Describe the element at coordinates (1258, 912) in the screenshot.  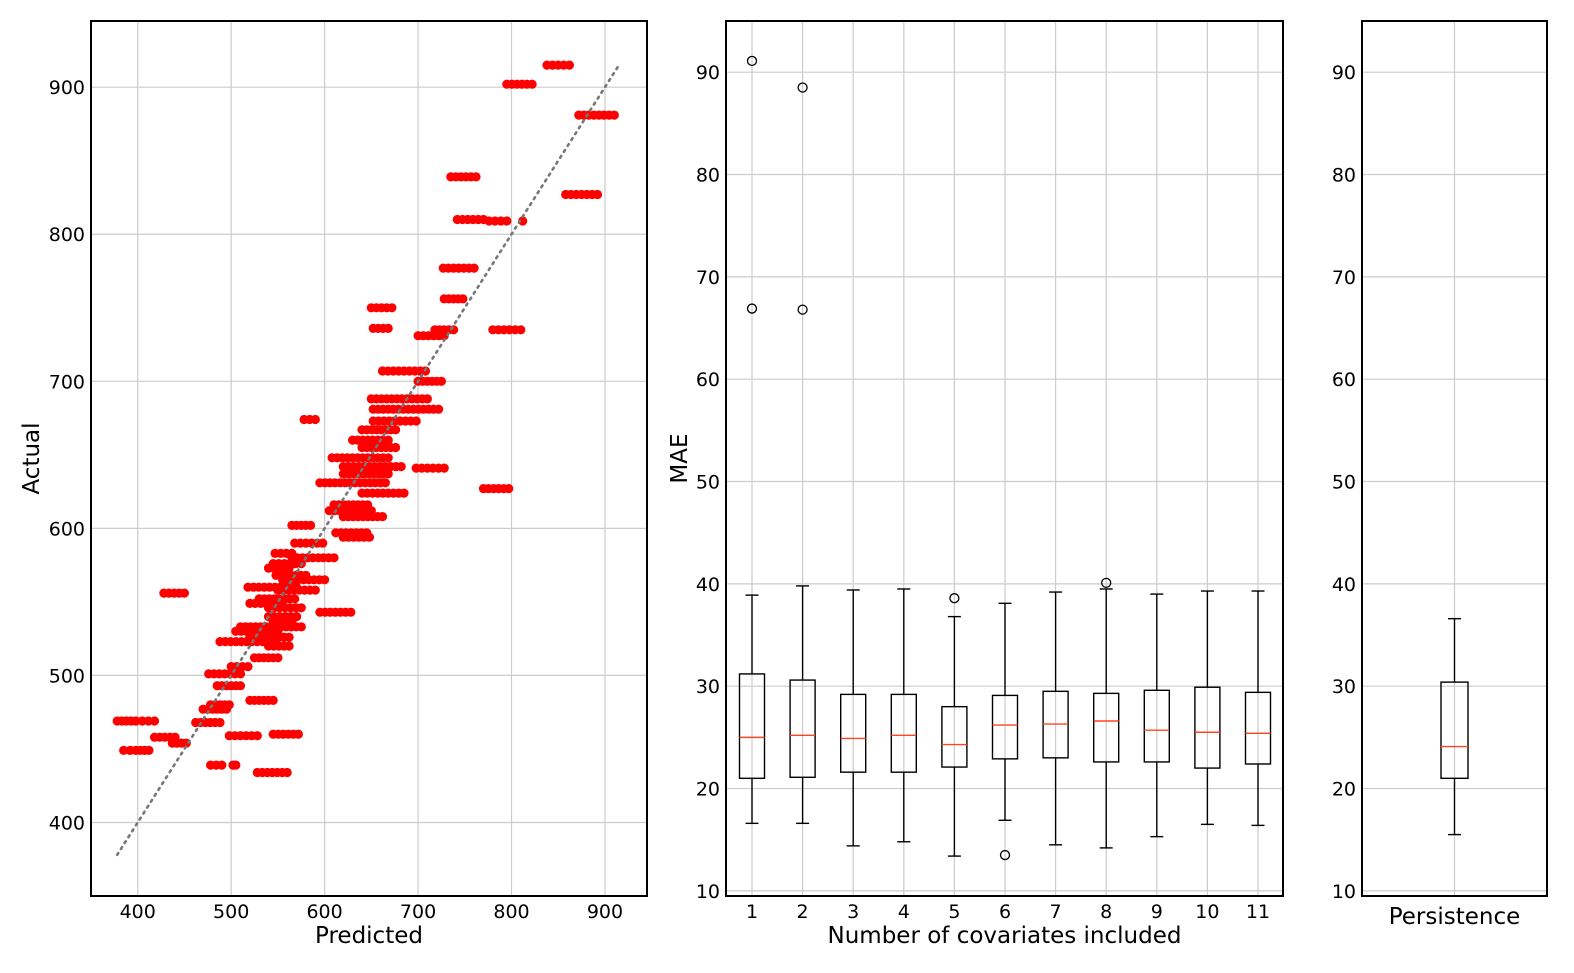
I see `box-x-tick-label: 11` at that location.